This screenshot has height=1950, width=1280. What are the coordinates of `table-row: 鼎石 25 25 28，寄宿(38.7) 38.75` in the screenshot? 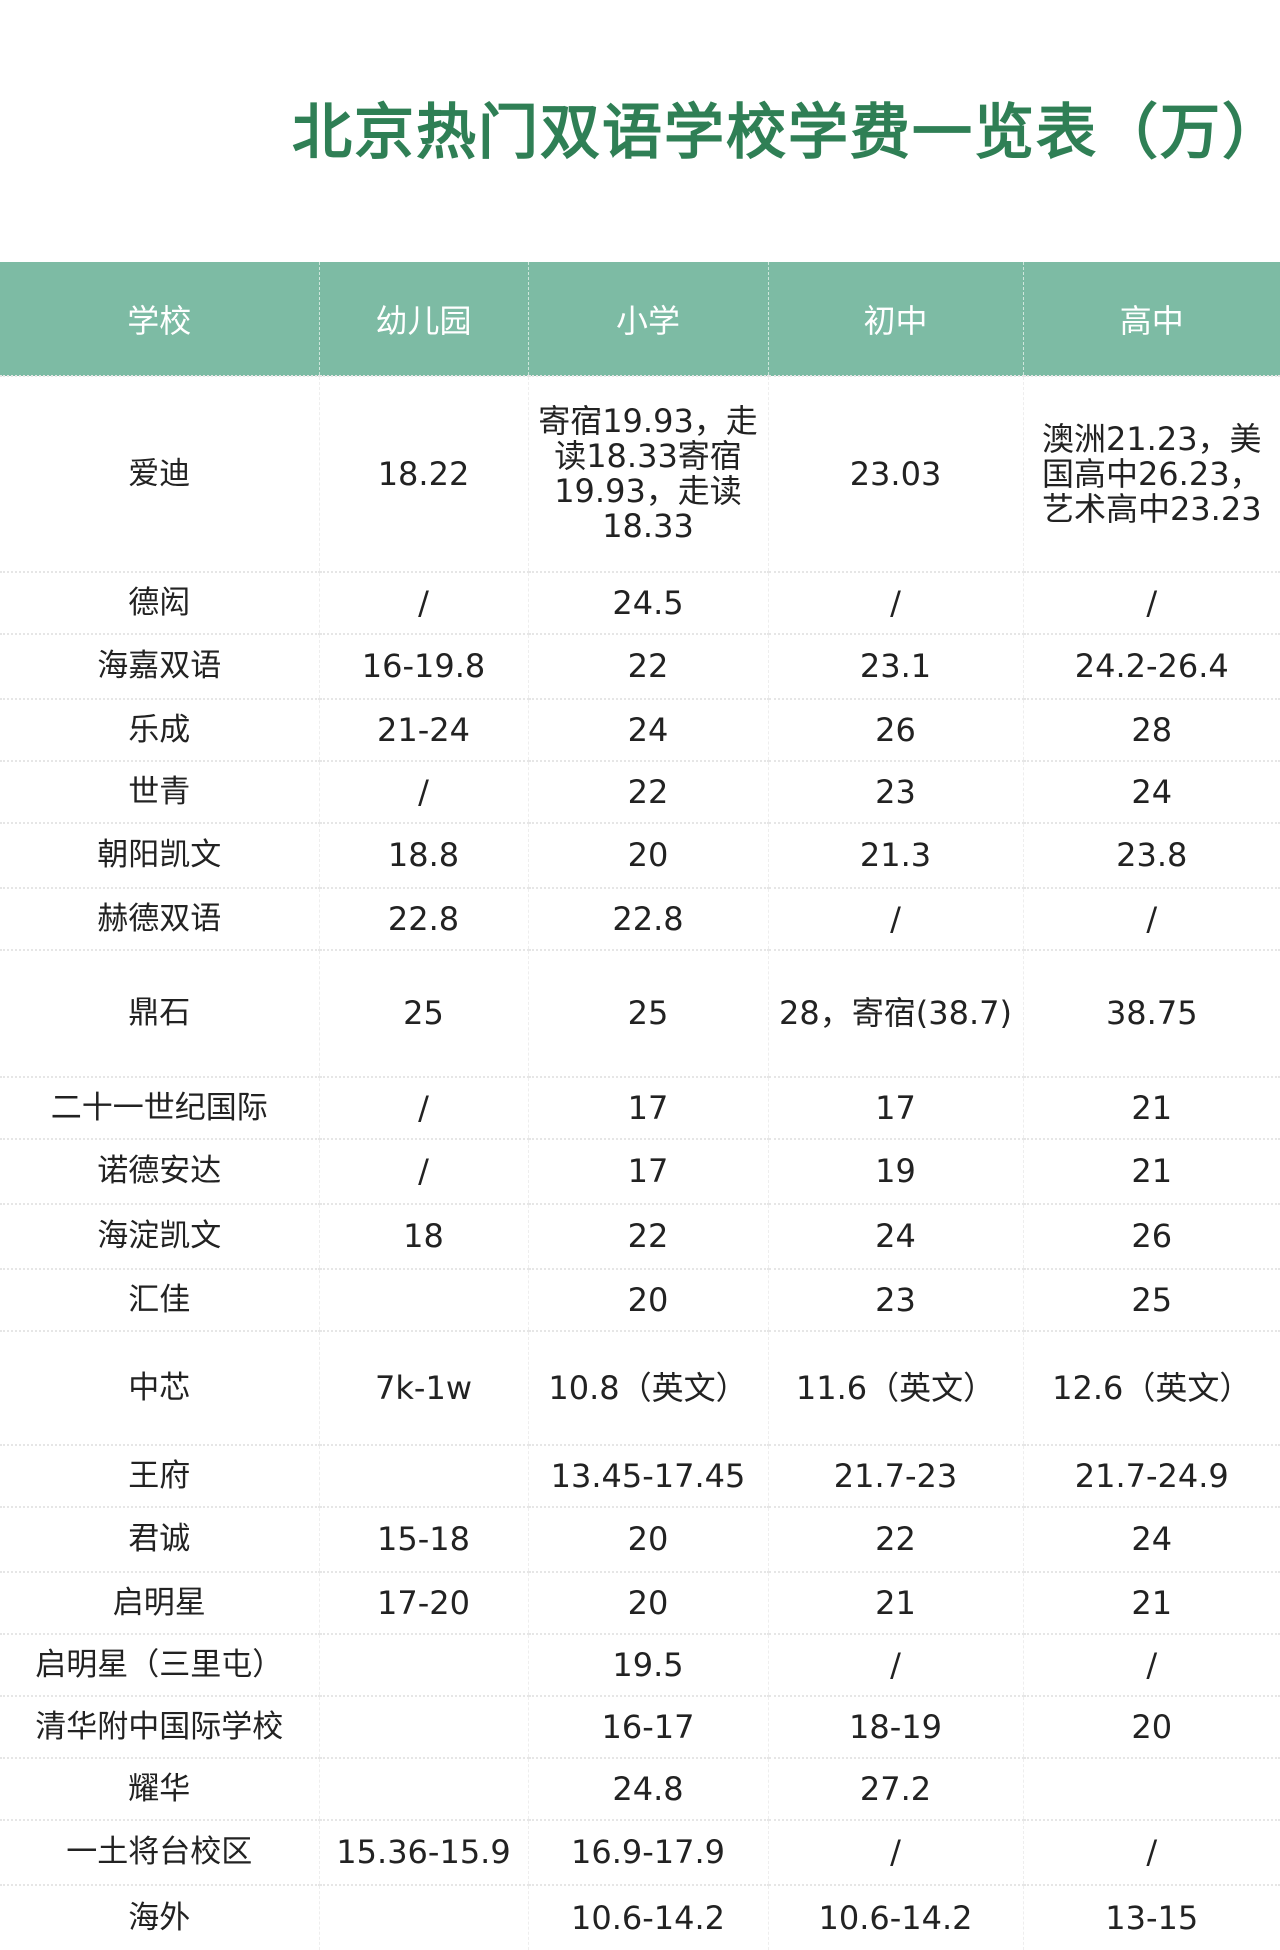 It's located at (640, 1013).